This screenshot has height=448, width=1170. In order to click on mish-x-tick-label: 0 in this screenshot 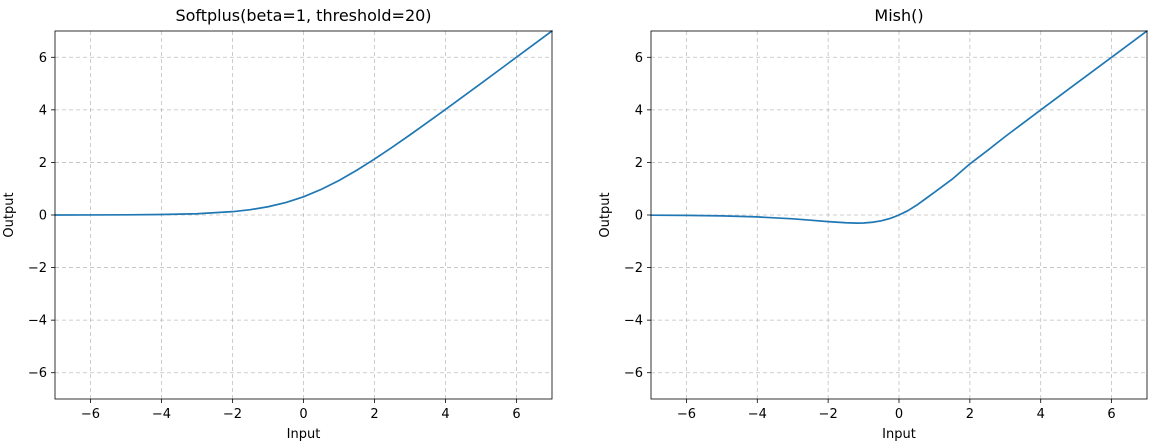, I will do `click(899, 414)`.